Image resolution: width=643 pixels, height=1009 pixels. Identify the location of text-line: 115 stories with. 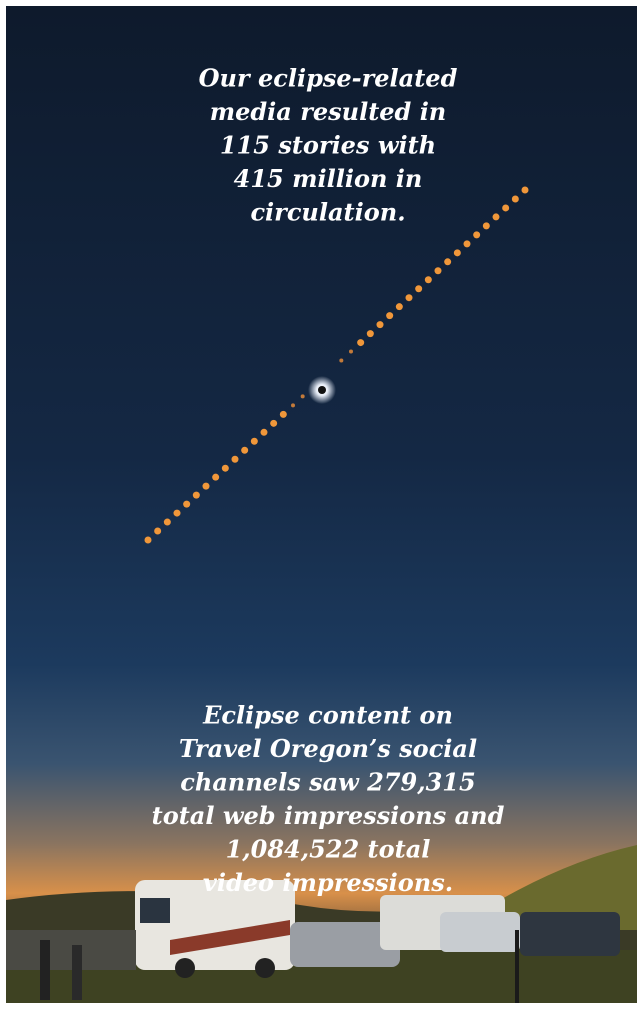
(328, 145).